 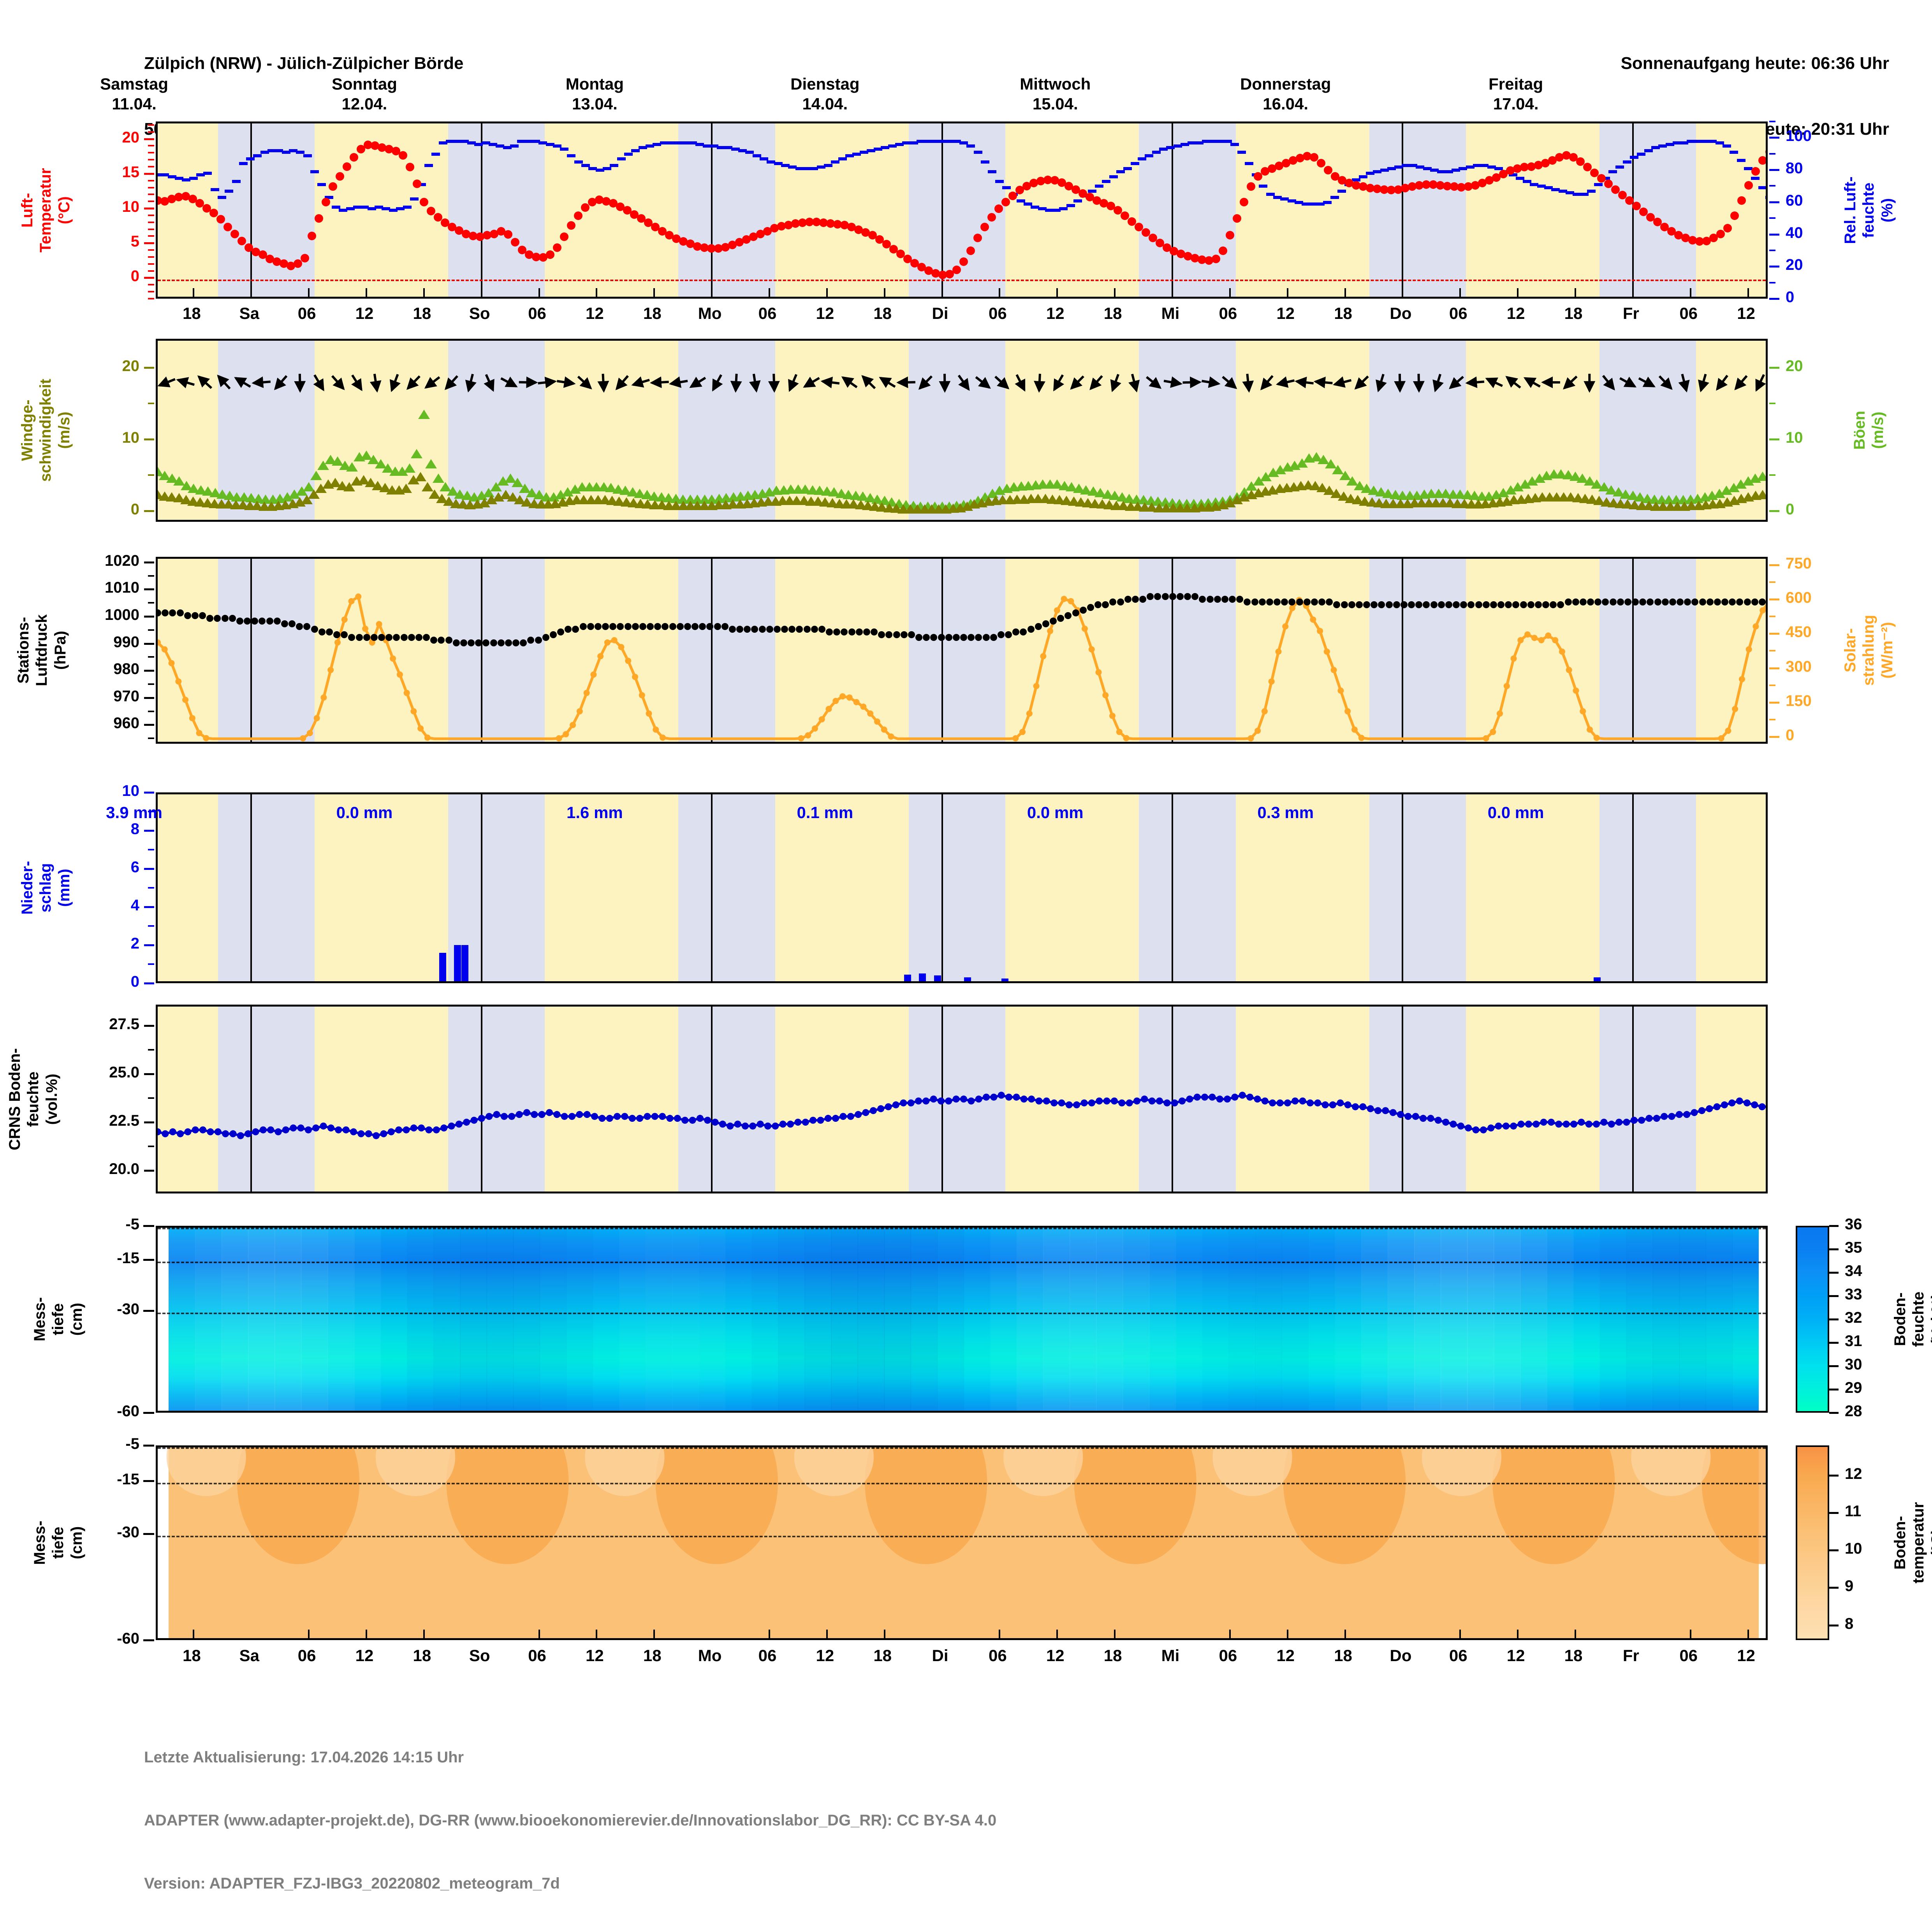 I want to click on axis-tick-label: 8, so click(x=135, y=829).